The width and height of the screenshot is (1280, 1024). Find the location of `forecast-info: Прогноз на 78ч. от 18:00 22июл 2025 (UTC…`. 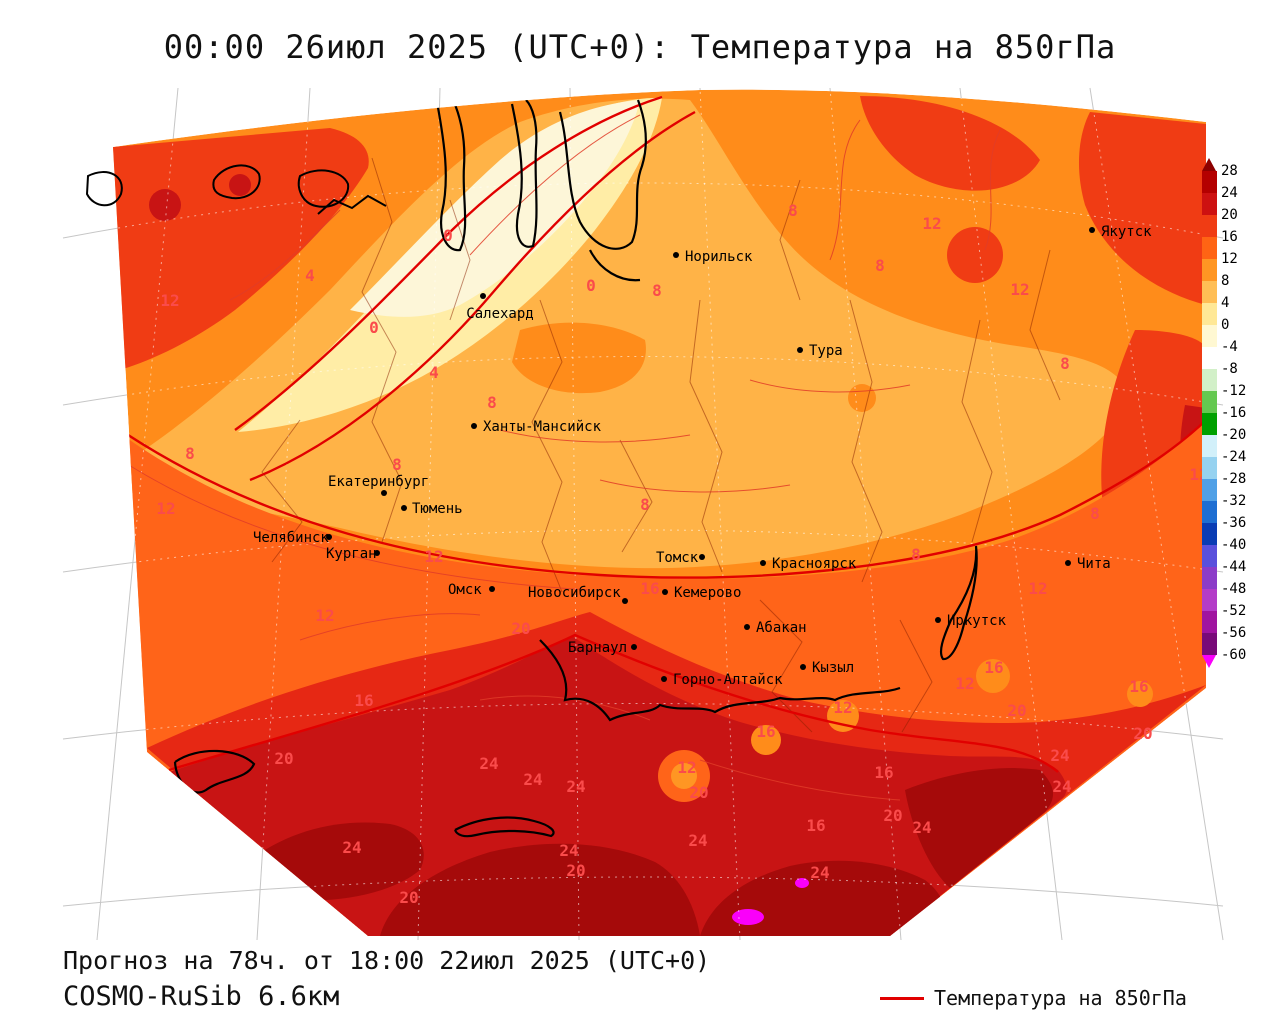

forecast-info: Прогноз на 78ч. от 18:00 22июл 2025 (UTC… is located at coordinates (387, 960).